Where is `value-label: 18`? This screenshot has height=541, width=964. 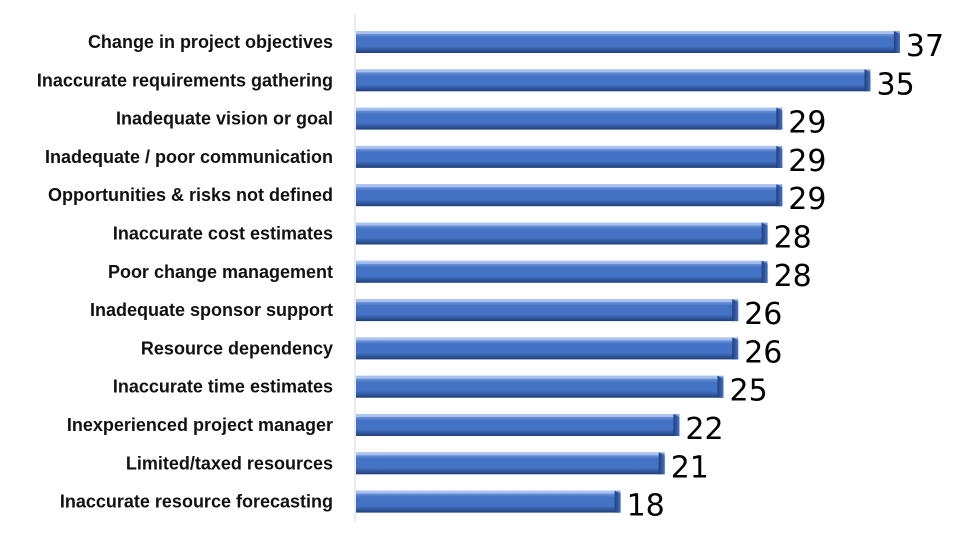 value-label: 18 is located at coordinates (646, 506).